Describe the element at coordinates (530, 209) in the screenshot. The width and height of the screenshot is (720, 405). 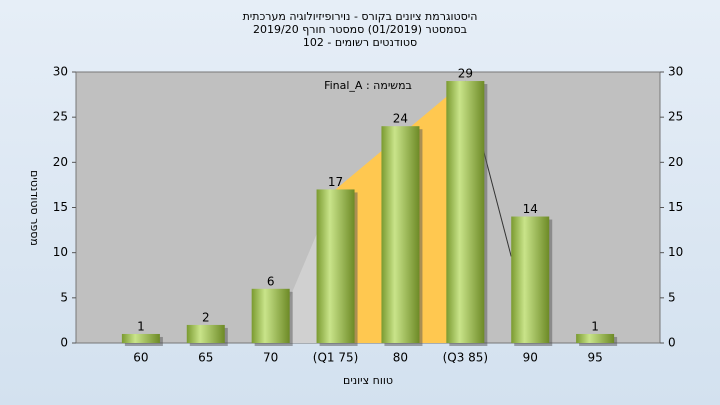
I see `value-label: 14` at that location.